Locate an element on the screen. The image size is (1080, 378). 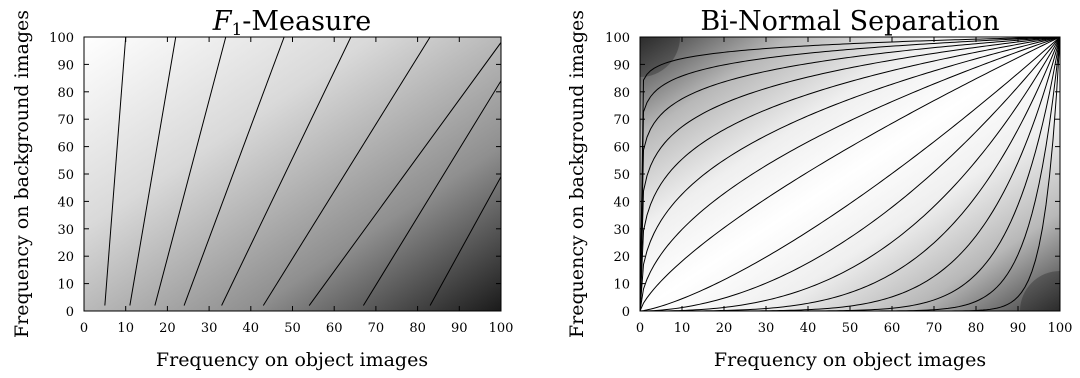
bns-y-tick-label: 70 is located at coordinates (621, 120).